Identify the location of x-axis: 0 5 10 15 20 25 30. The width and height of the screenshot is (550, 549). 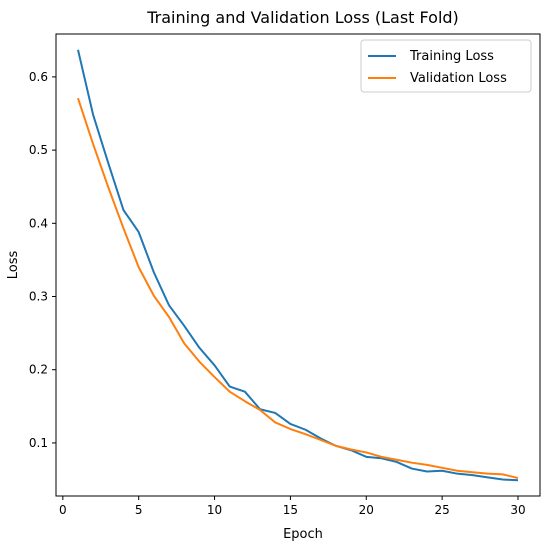
(292, 506).